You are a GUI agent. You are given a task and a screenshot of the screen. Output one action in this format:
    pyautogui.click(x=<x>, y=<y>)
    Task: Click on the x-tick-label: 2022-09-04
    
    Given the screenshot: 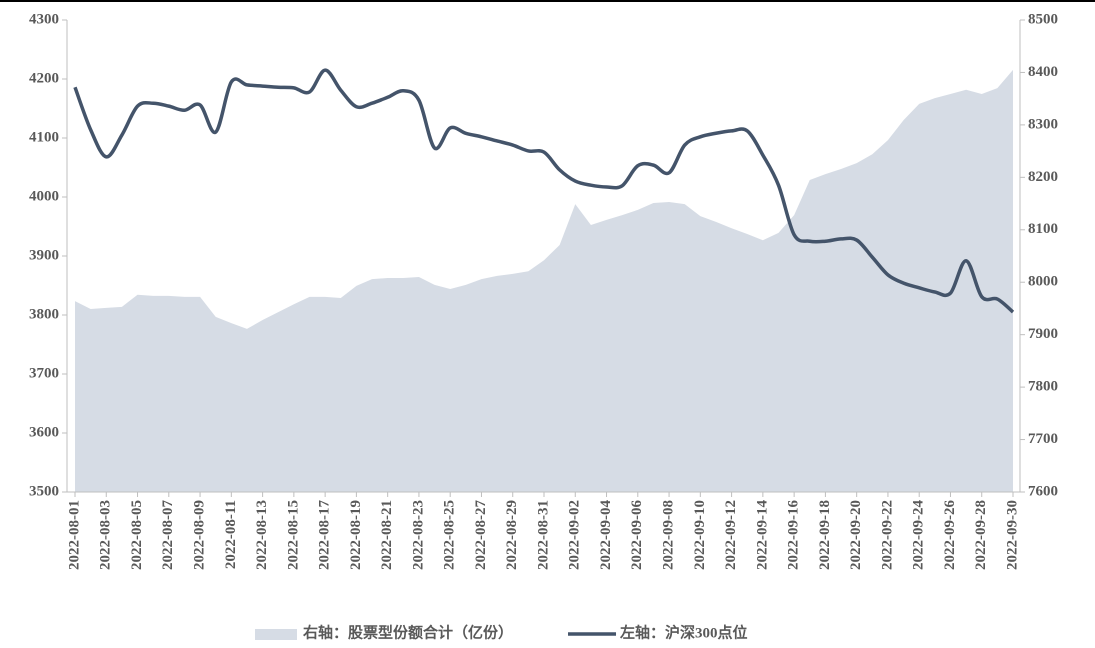 What is the action you would take?
    pyautogui.click(x=606, y=535)
    